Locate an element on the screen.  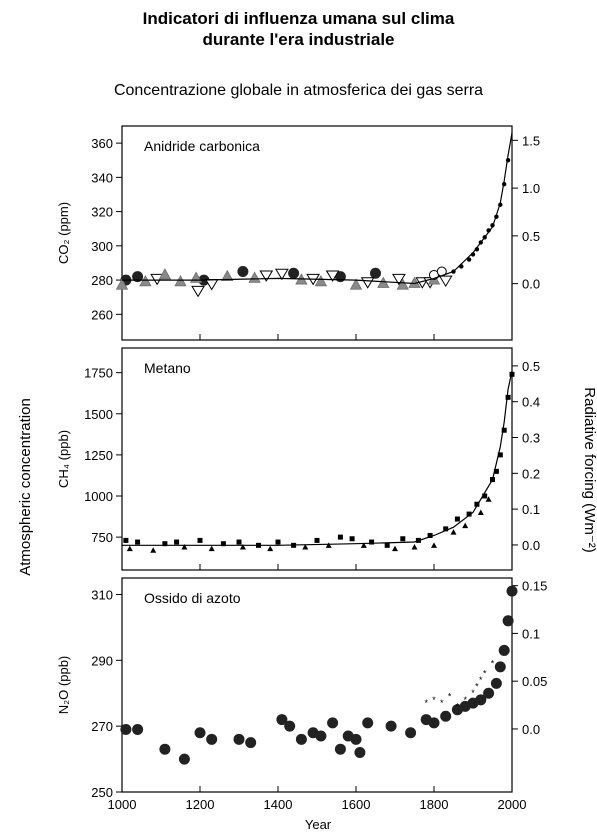
right-y-tick-label: 0.3 is located at coordinates (531, 438).